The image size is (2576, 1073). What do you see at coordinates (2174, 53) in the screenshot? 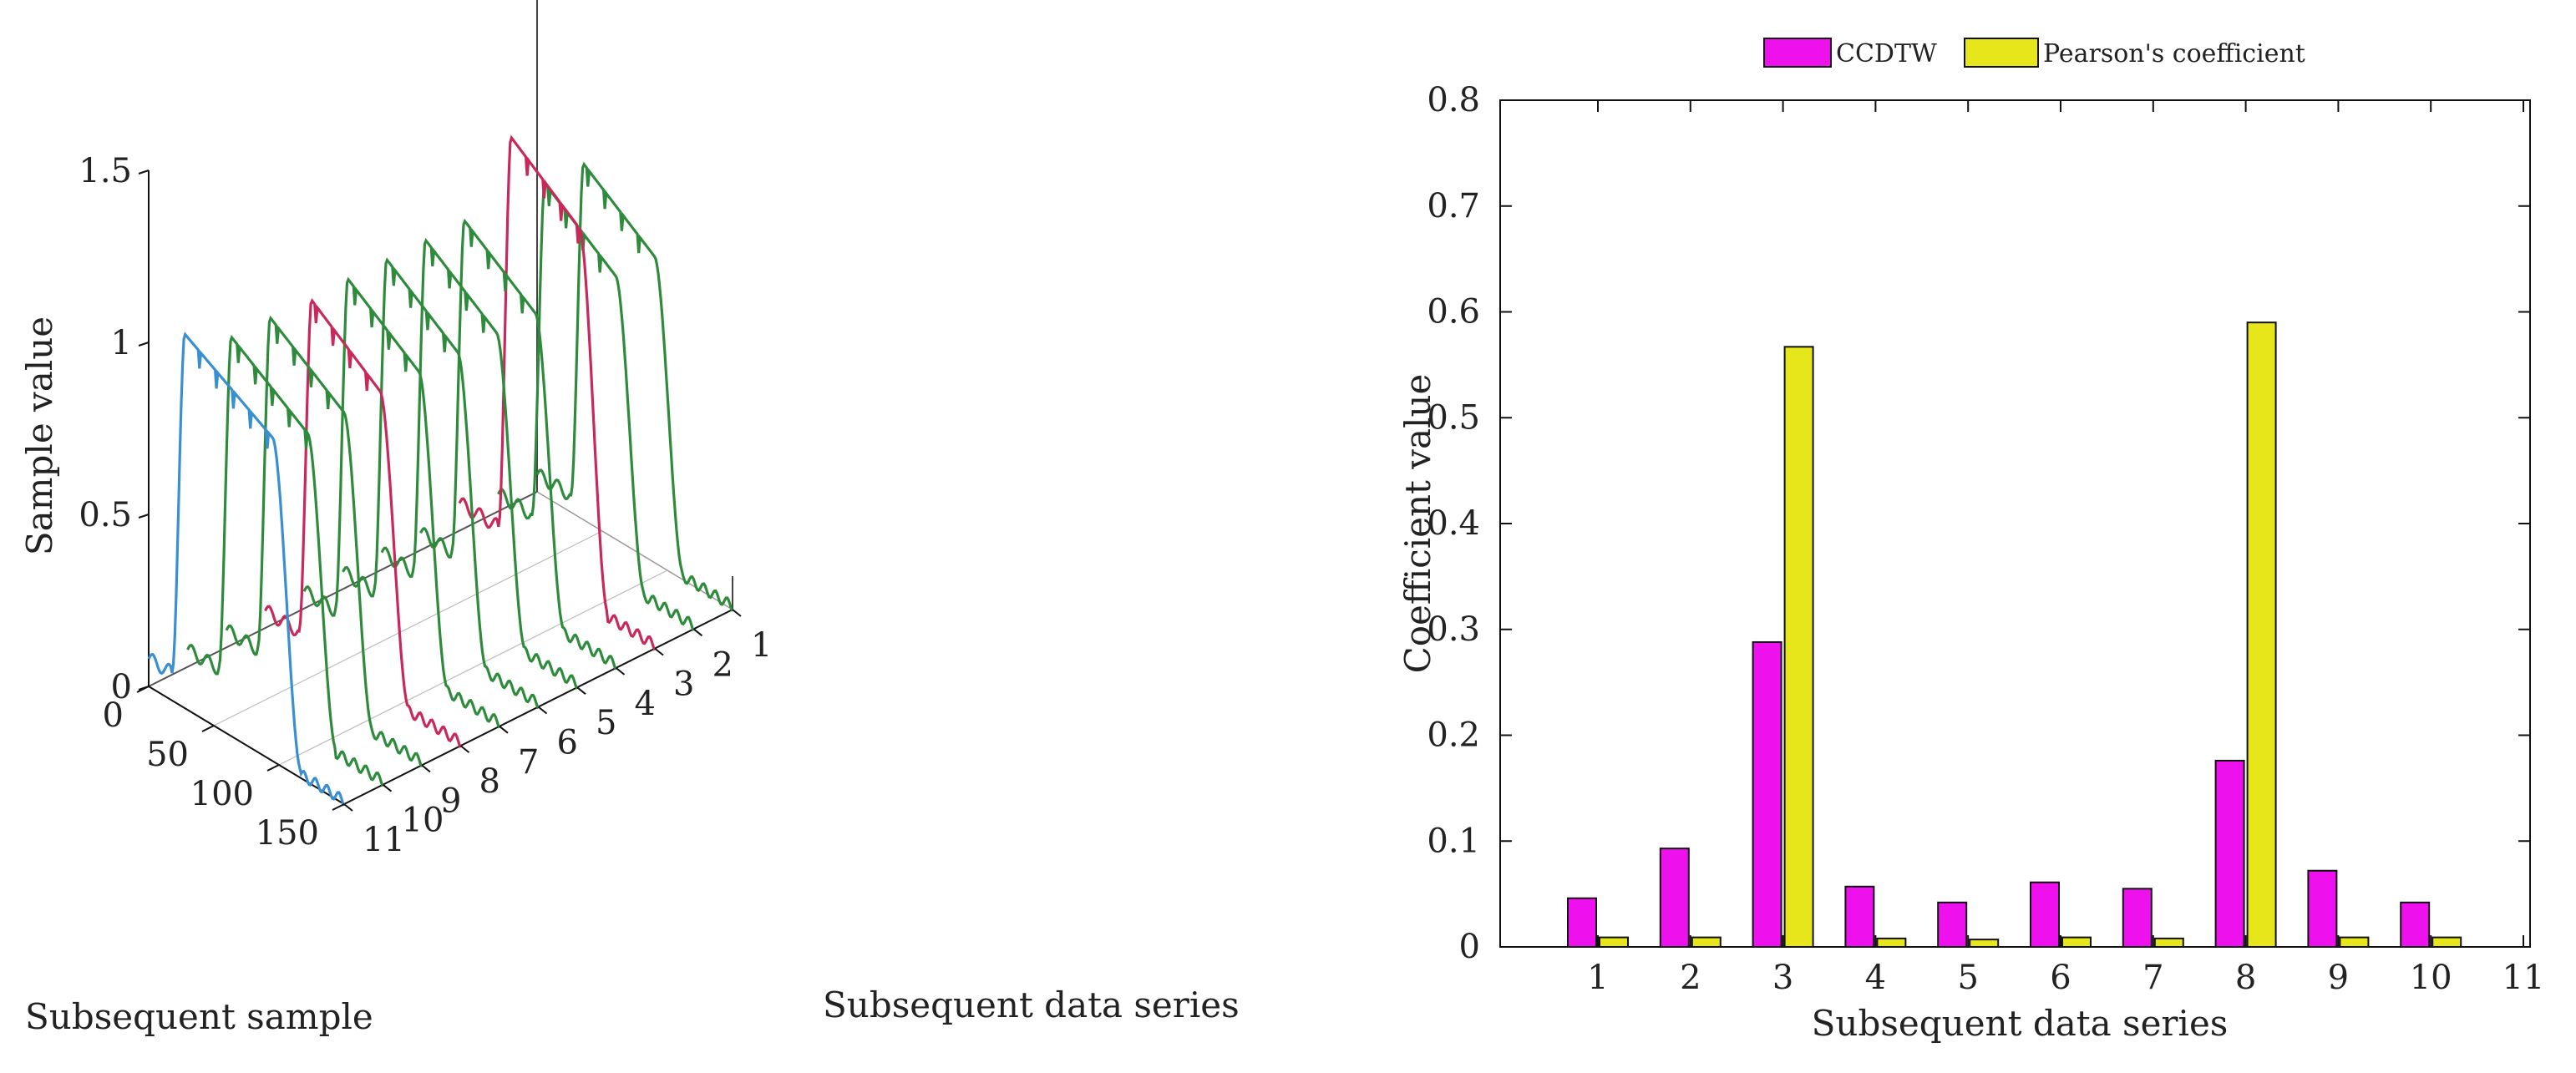
I see `legend-label-pearson: Pearson's coefficient` at bounding box center [2174, 53].